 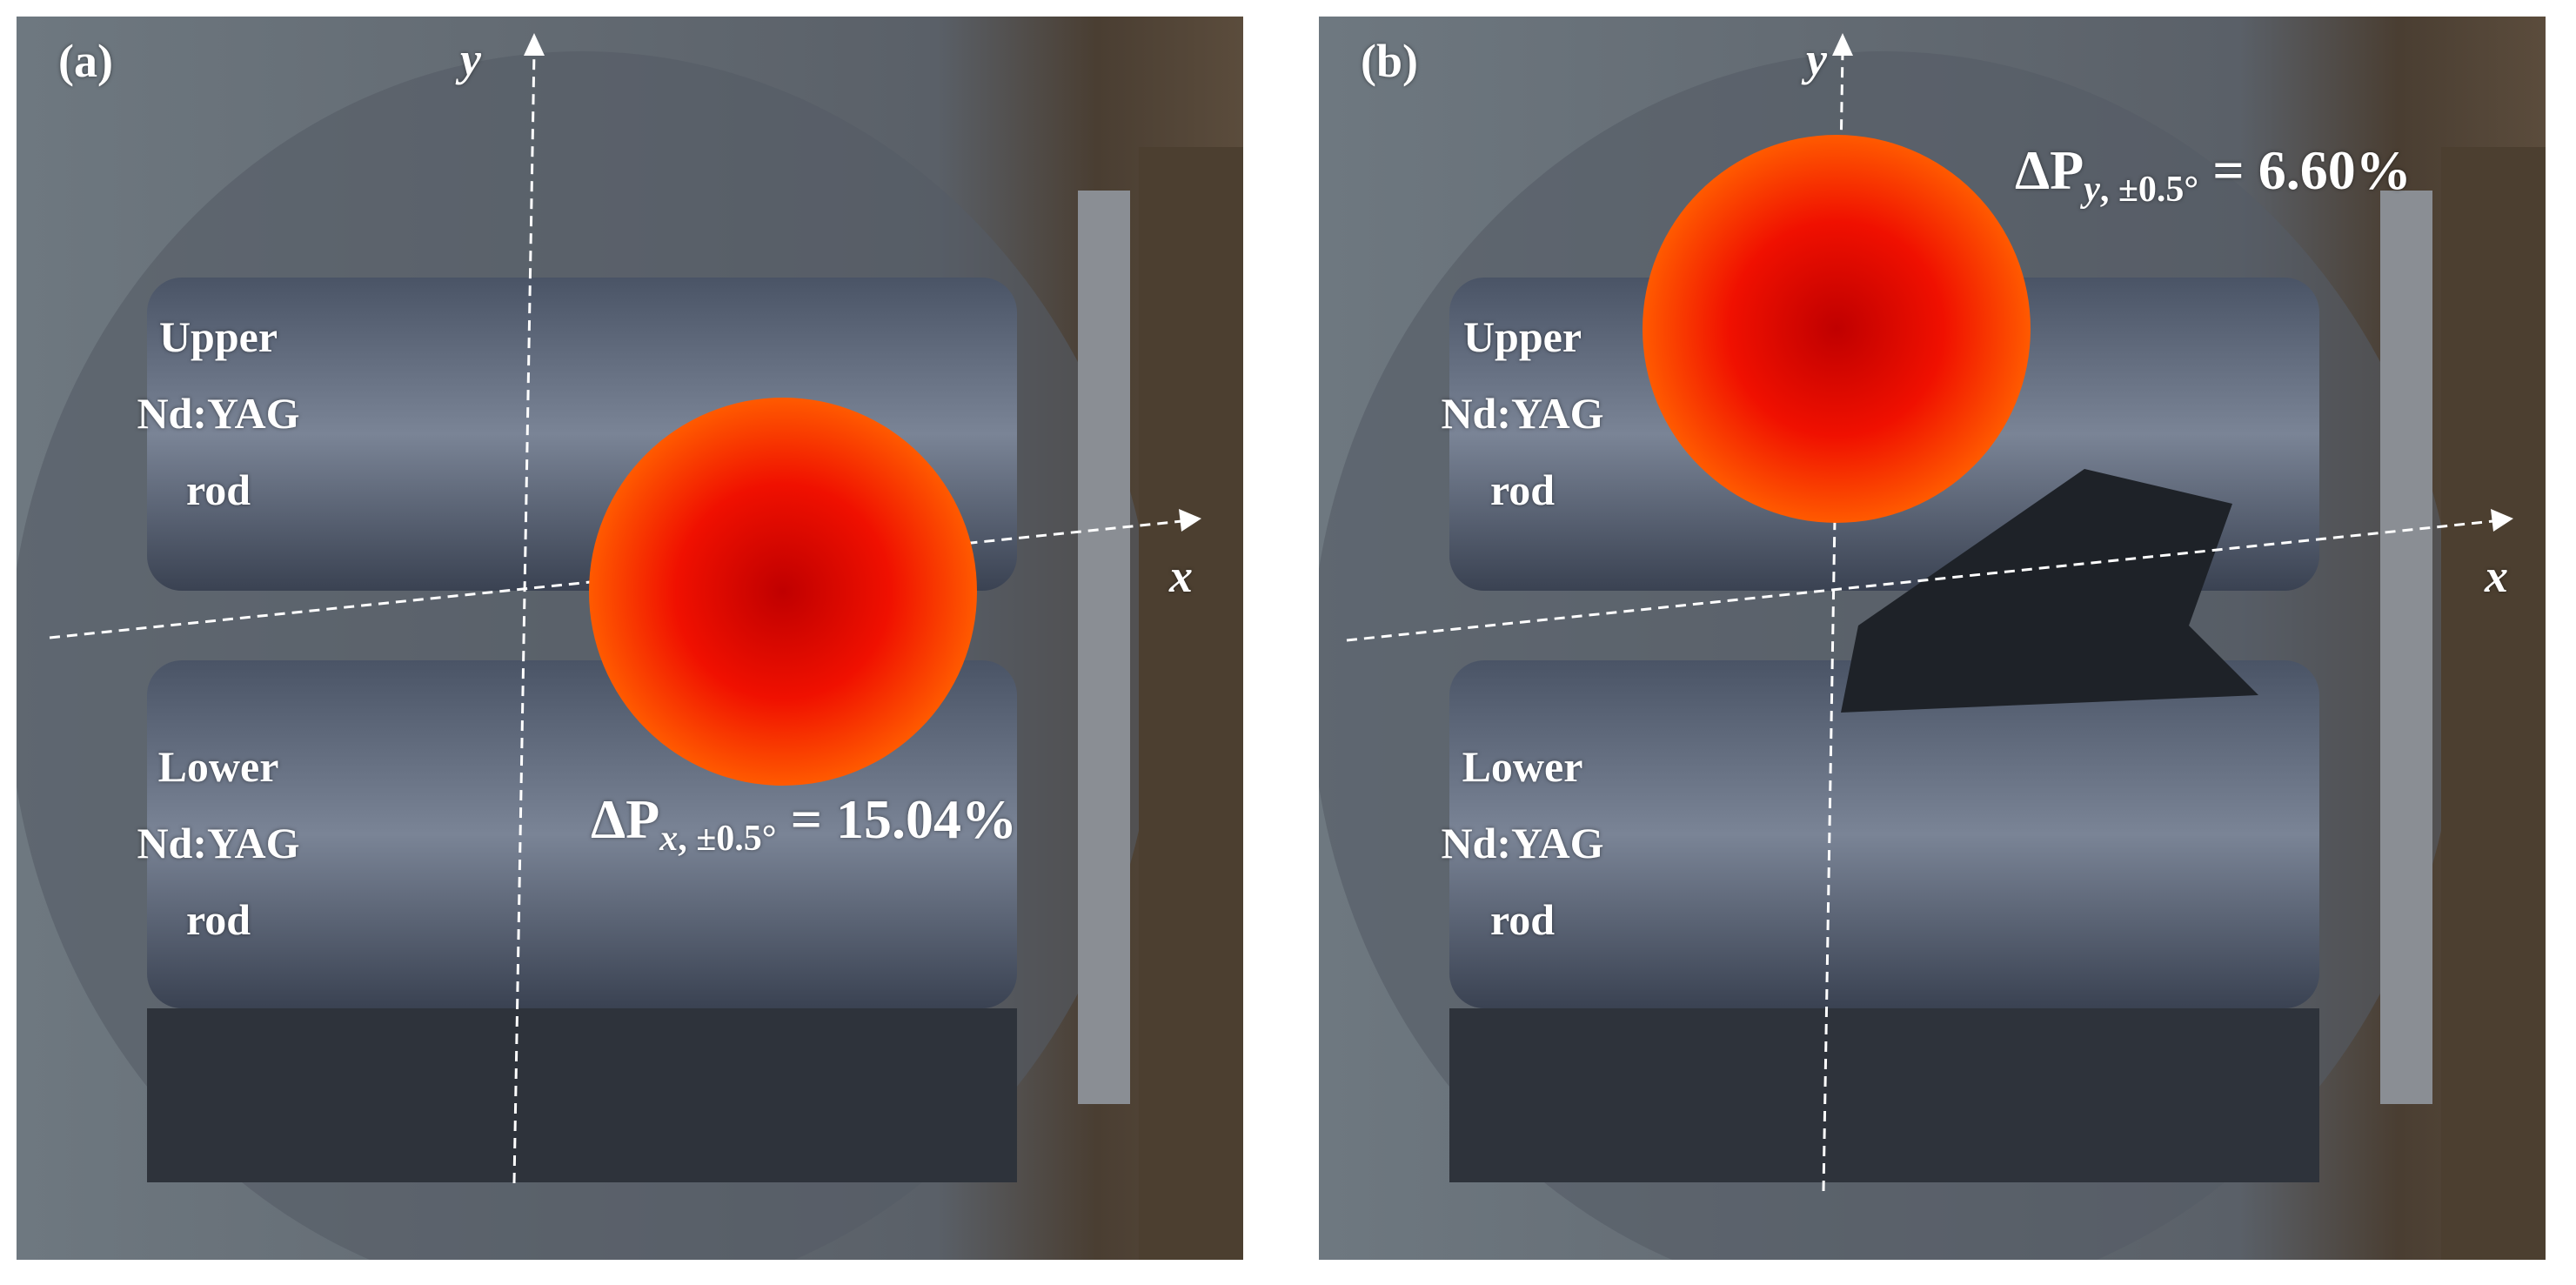 What do you see at coordinates (524, 617) in the screenshot?
I see `y-axis-line` at bounding box center [524, 617].